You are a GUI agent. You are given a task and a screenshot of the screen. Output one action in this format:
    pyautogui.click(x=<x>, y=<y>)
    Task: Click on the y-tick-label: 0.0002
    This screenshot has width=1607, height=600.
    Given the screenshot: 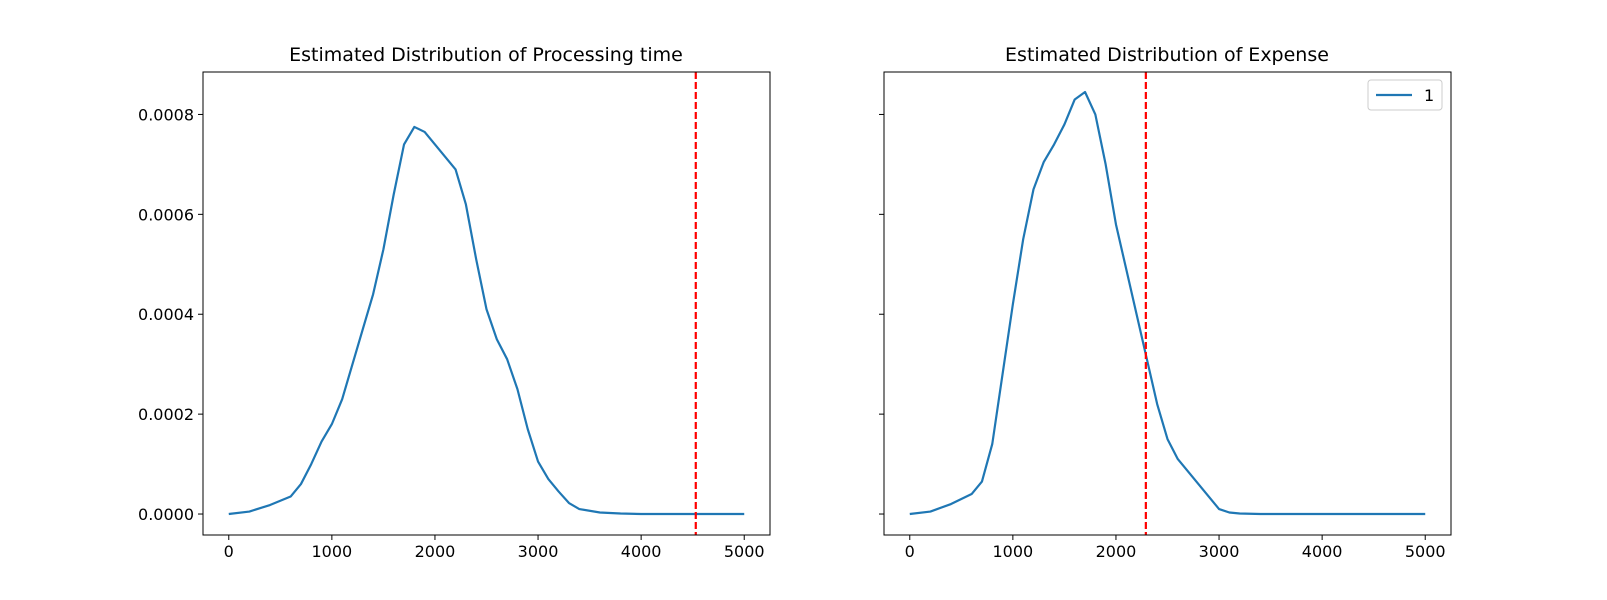 What is the action you would take?
    pyautogui.click(x=166, y=414)
    